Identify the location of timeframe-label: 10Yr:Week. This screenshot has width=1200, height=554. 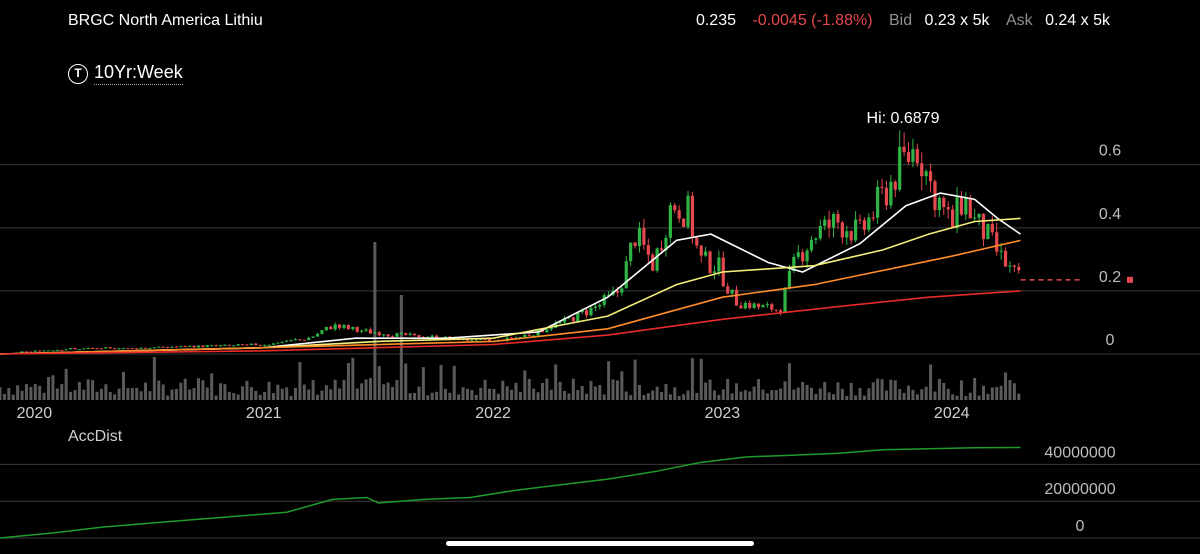
(138, 73).